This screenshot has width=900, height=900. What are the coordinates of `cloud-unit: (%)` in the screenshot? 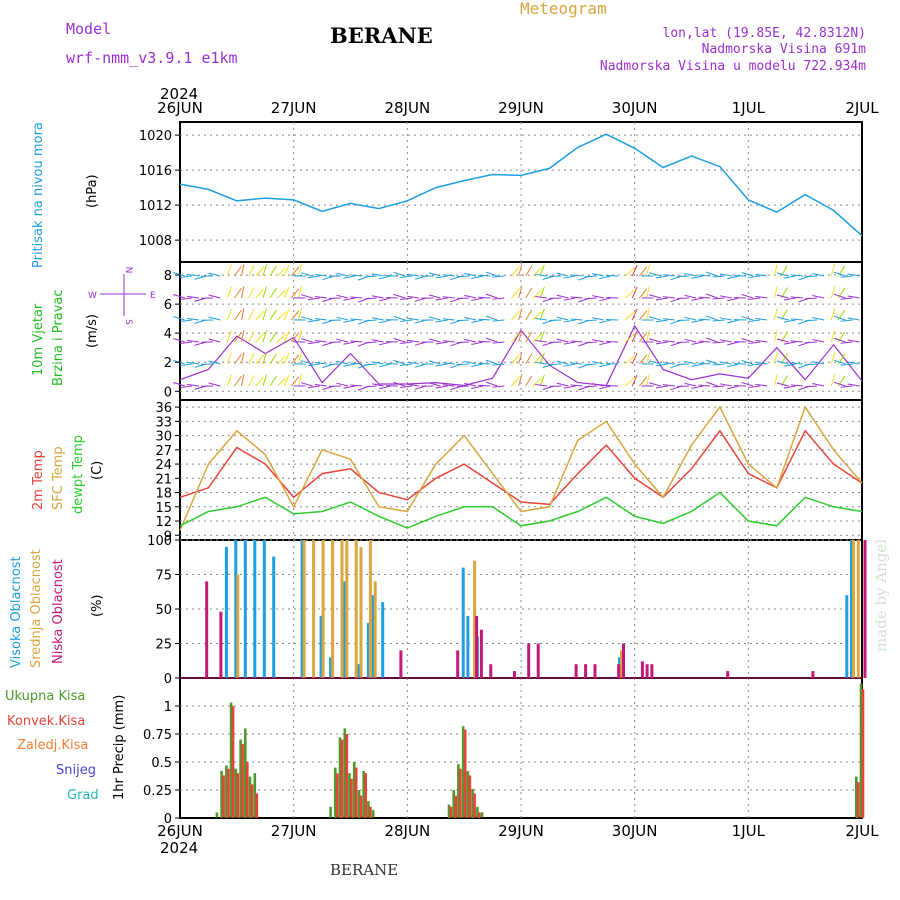 It's located at (97, 606).